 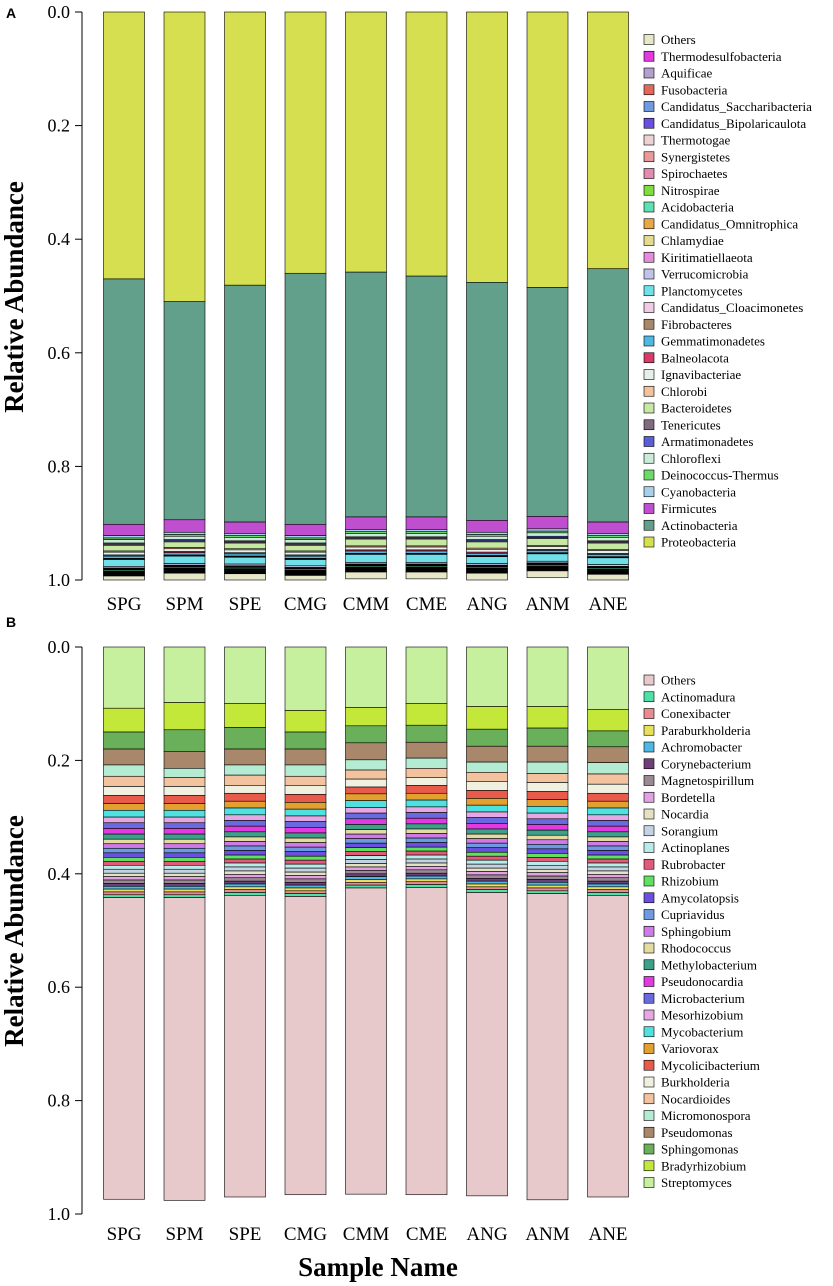 What do you see at coordinates (306, 604) in the screenshot?
I see `panel-a-x-tick-label: CMG` at bounding box center [306, 604].